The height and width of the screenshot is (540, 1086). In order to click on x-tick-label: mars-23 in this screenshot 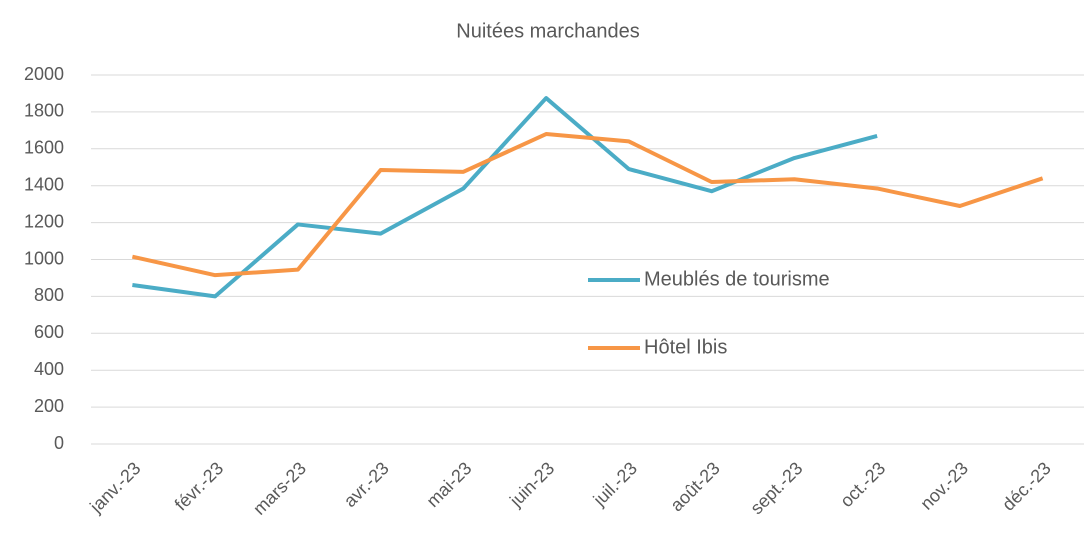, I will do `click(279, 488)`.